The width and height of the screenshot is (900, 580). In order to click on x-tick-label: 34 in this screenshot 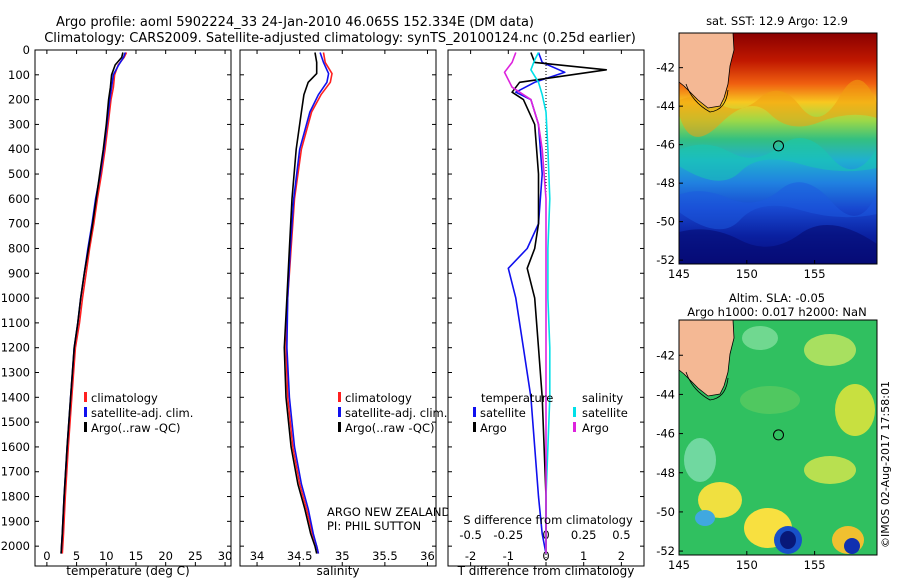, I will do `click(257, 556)`.